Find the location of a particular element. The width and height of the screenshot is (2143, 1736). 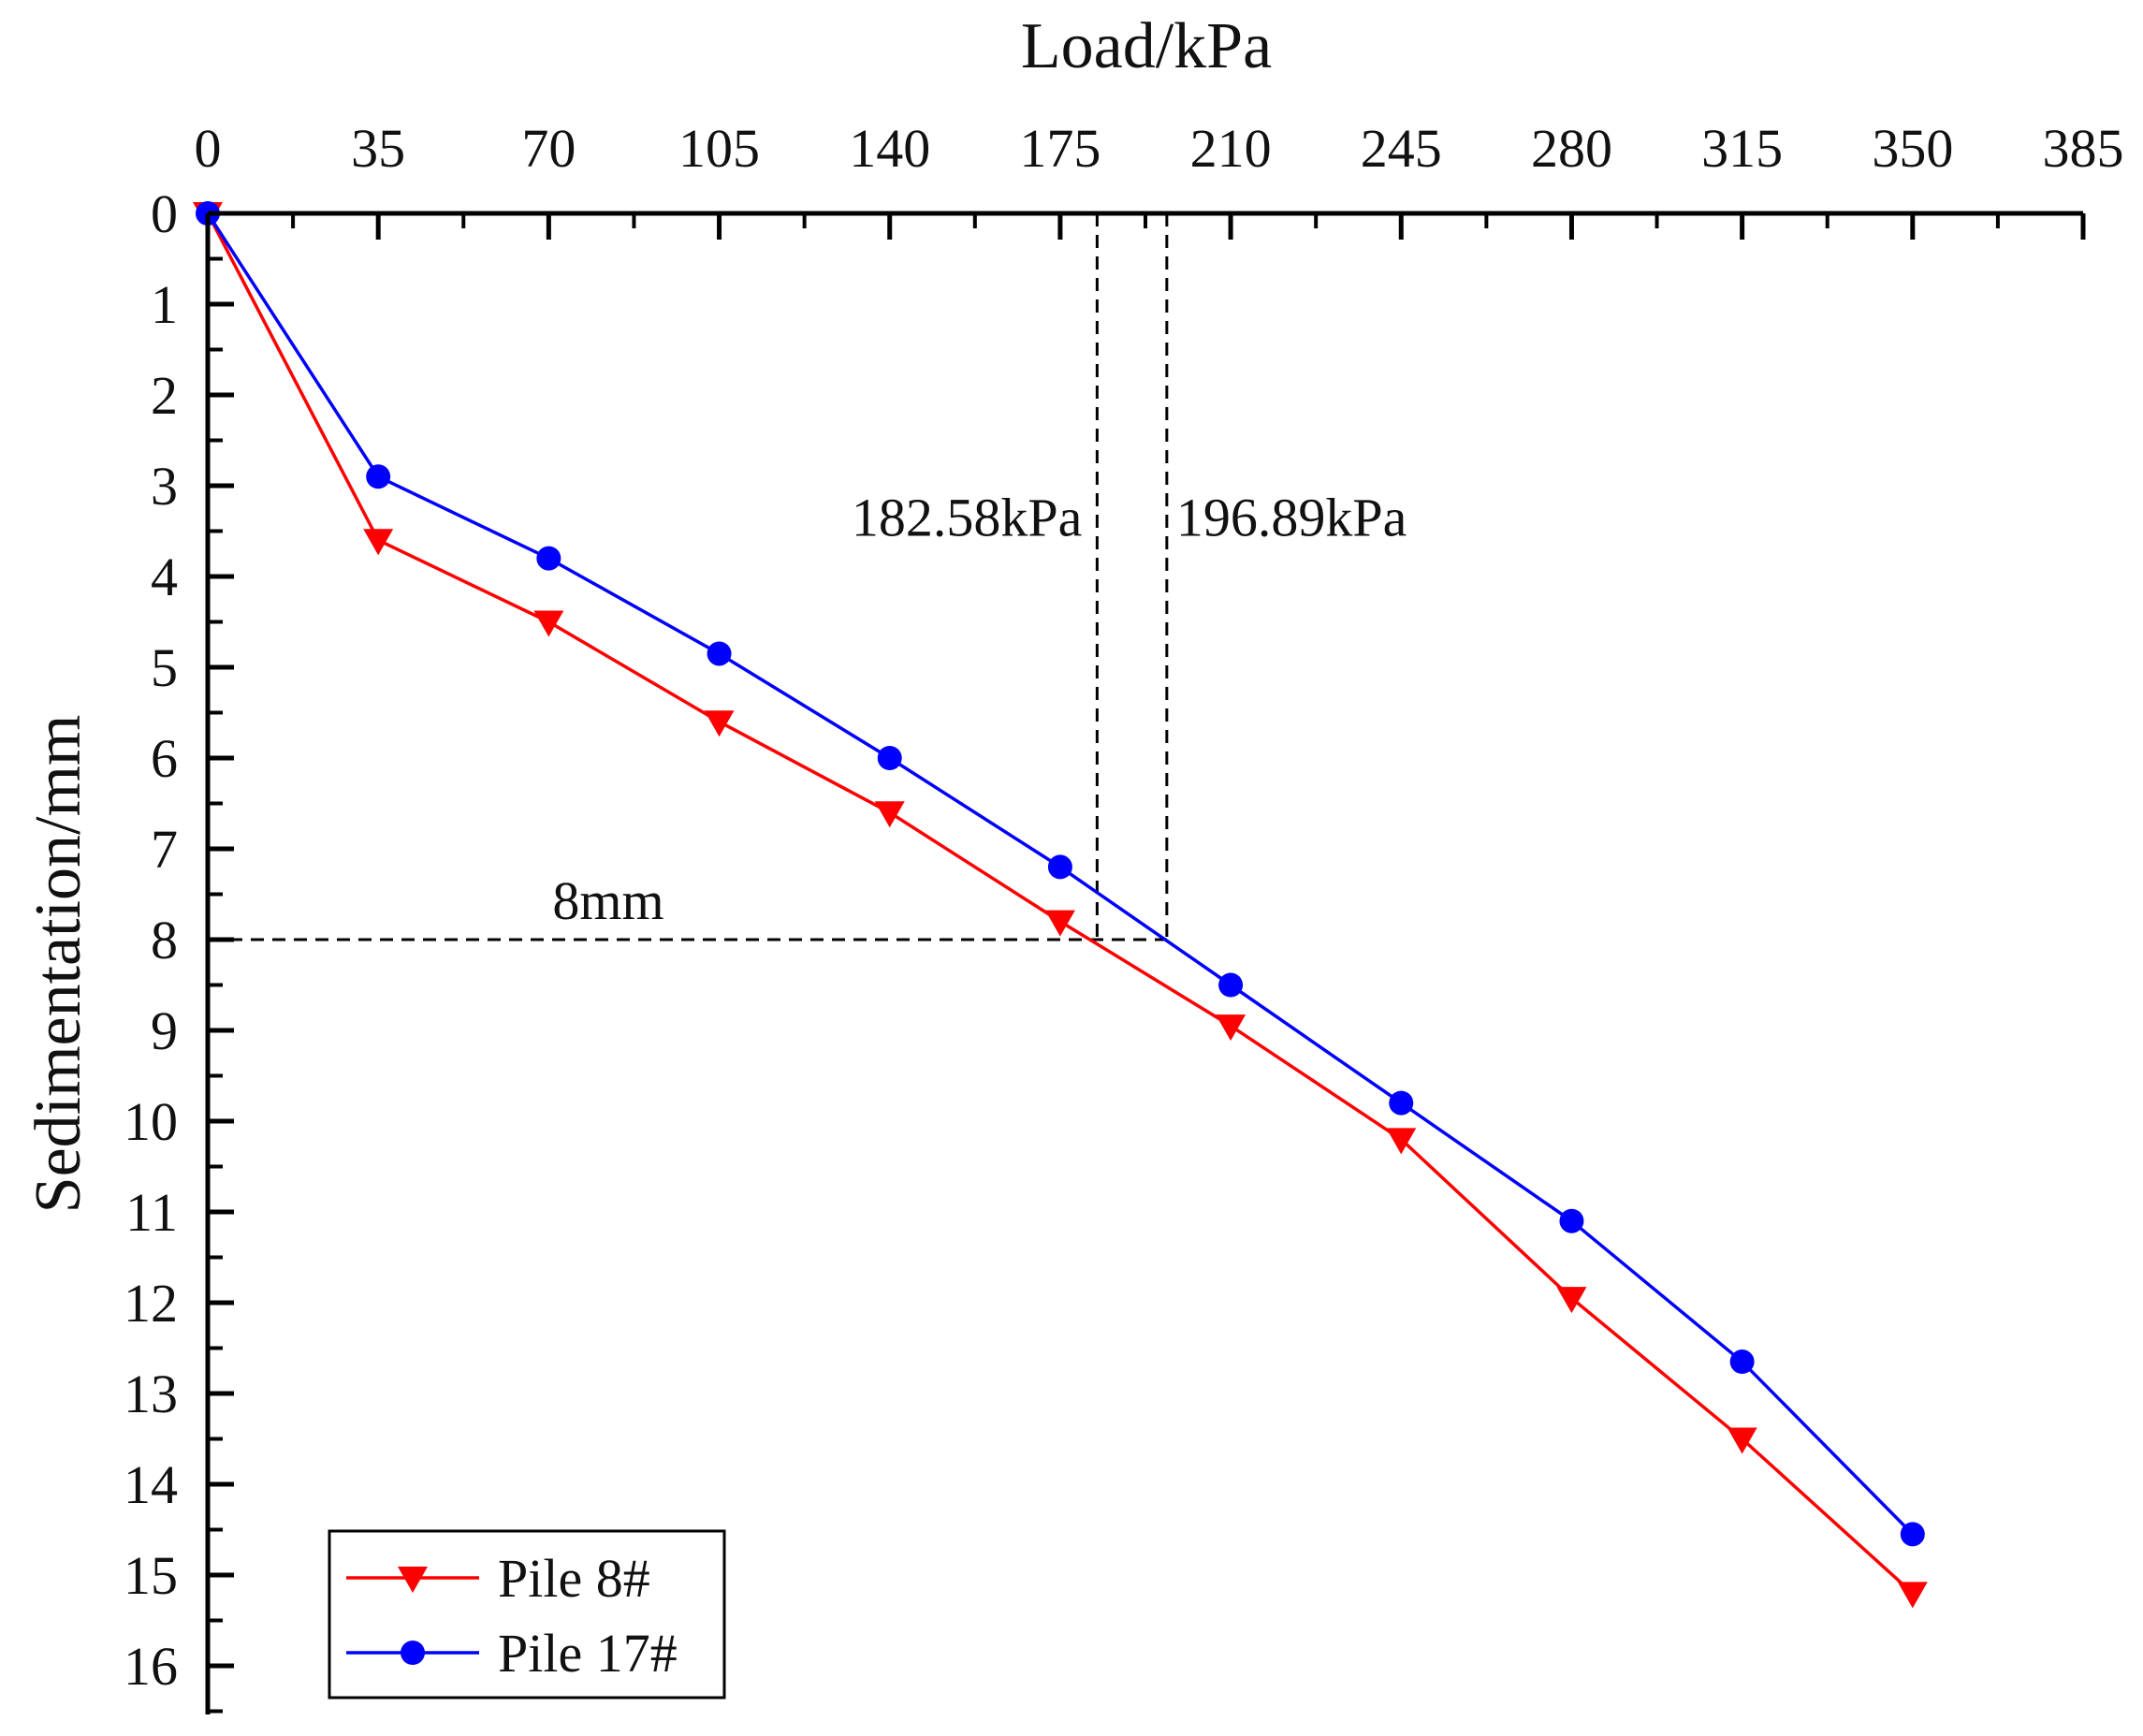

x-tick-label: 350 is located at coordinates (1912, 148).